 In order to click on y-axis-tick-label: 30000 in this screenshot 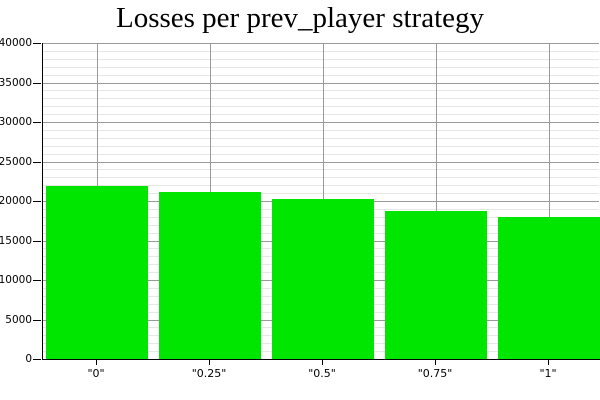, I will do `click(16, 122)`.